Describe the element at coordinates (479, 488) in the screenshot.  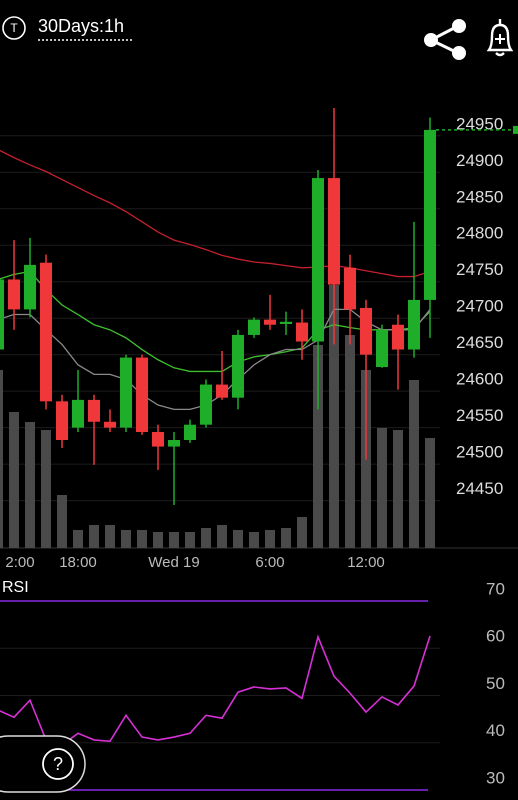
I see `y-tick-label: 24450` at that location.